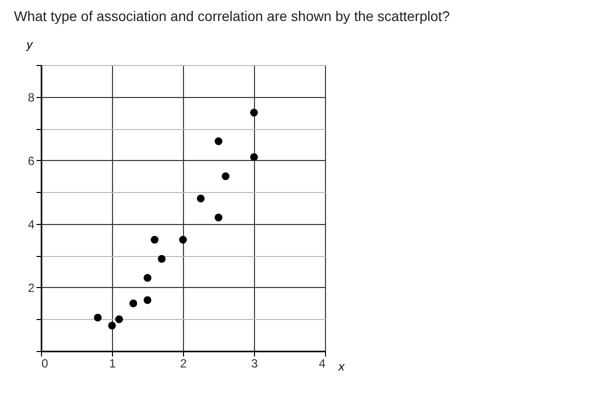 The height and width of the screenshot is (399, 600). What do you see at coordinates (232, 16) in the screenshot?
I see `chart-title: What type of association and correlation are shown by the scatterplot?` at bounding box center [232, 16].